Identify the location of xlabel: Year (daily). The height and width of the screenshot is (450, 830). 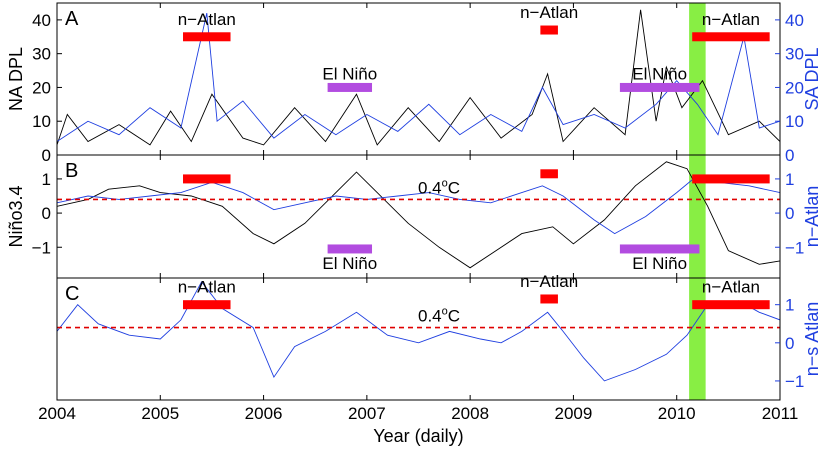
(418, 436).